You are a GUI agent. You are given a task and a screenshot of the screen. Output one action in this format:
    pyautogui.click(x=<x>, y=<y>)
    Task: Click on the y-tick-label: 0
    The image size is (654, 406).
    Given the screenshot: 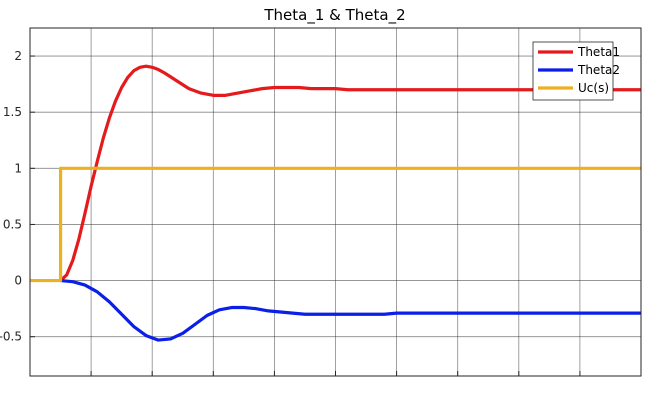 What is the action you would take?
    pyautogui.click(x=18, y=281)
    